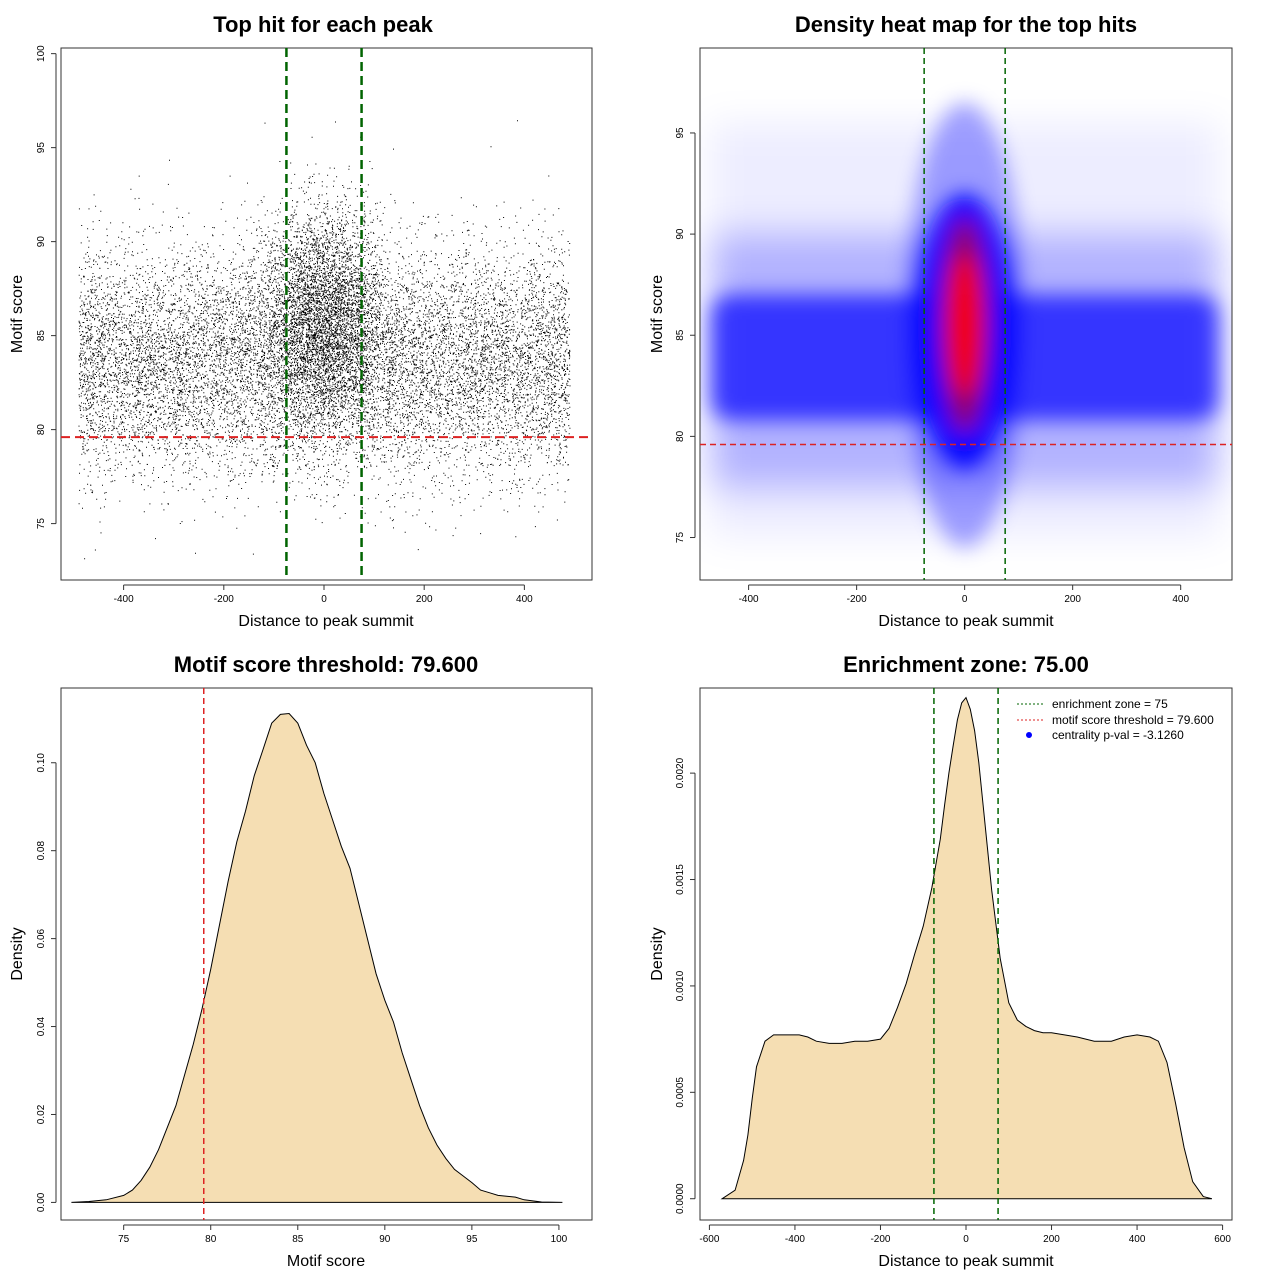  Describe the element at coordinates (709, 1239) in the screenshot. I see `x-tick-label: -600` at that location.